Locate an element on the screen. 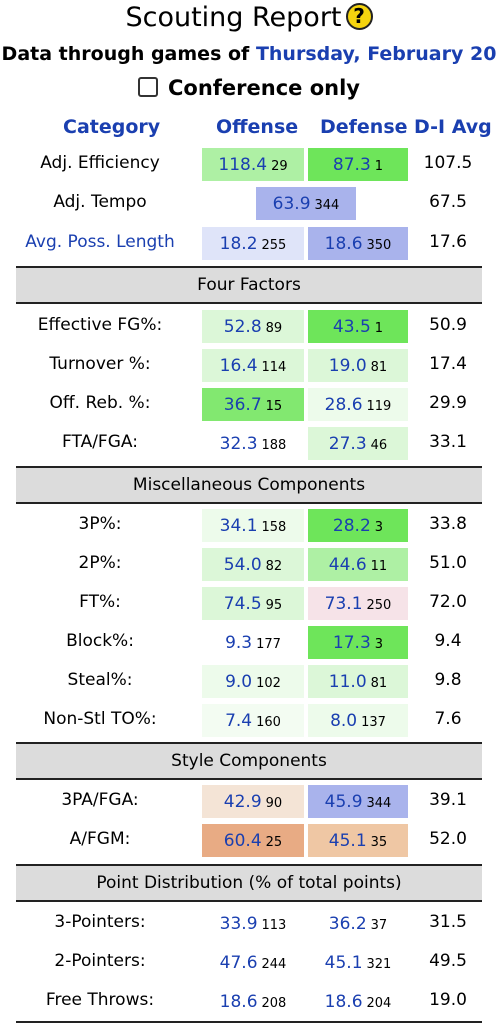 This screenshot has height=1024, width=498. offense-cell: 52.8 89 is located at coordinates (253, 326).